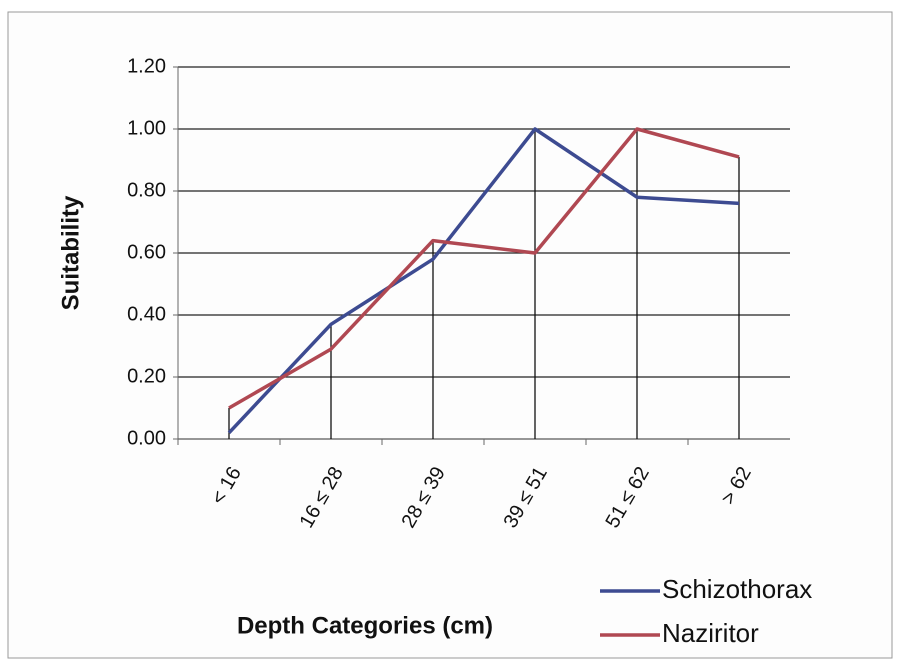  Describe the element at coordinates (70, 252) in the screenshot. I see `y-axis-label: Suitability` at that location.